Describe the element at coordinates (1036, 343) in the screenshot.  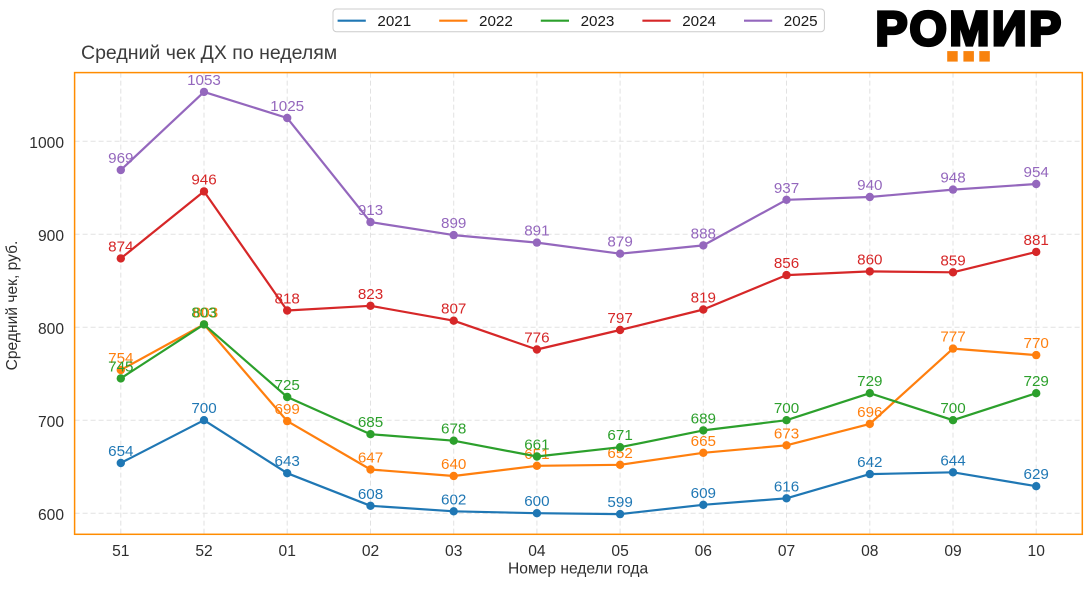
I see `svg-text: 770` at that location.